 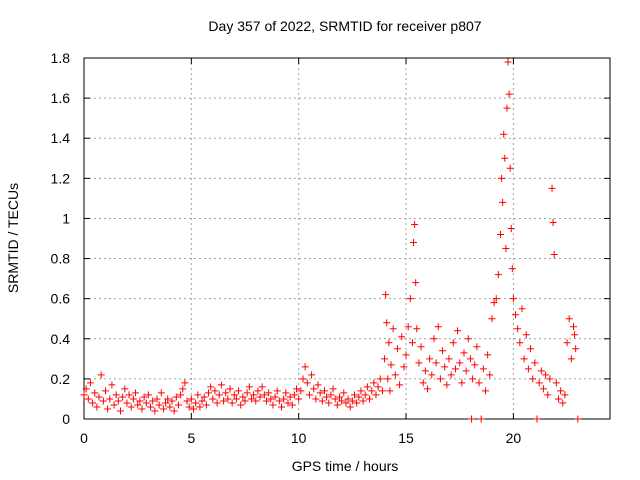 I want to click on x-axis-label: GPS time / hours, so click(x=345, y=466).